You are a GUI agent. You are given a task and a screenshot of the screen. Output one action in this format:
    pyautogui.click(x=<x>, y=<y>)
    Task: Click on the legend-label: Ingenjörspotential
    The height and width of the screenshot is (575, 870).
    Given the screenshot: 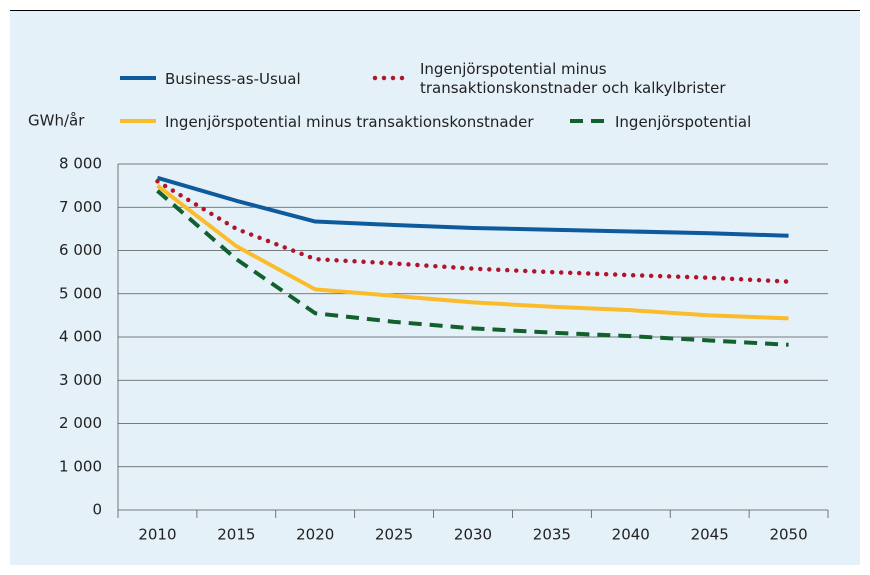 What is the action you would take?
    pyautogui.click(x=683, y=121)
    